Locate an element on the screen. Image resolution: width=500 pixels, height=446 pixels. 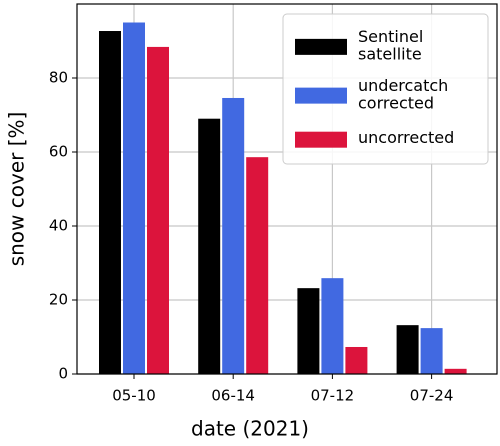
y-tick-label: 20 is located at coordinates (58, 300).